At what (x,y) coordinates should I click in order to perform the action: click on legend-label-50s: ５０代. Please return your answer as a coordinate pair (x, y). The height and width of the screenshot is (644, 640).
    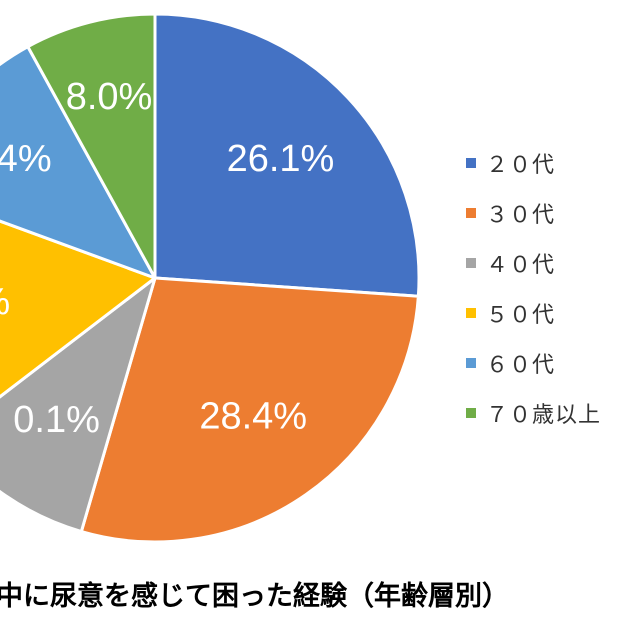
    Looking at the image, I should click on (521, 315).